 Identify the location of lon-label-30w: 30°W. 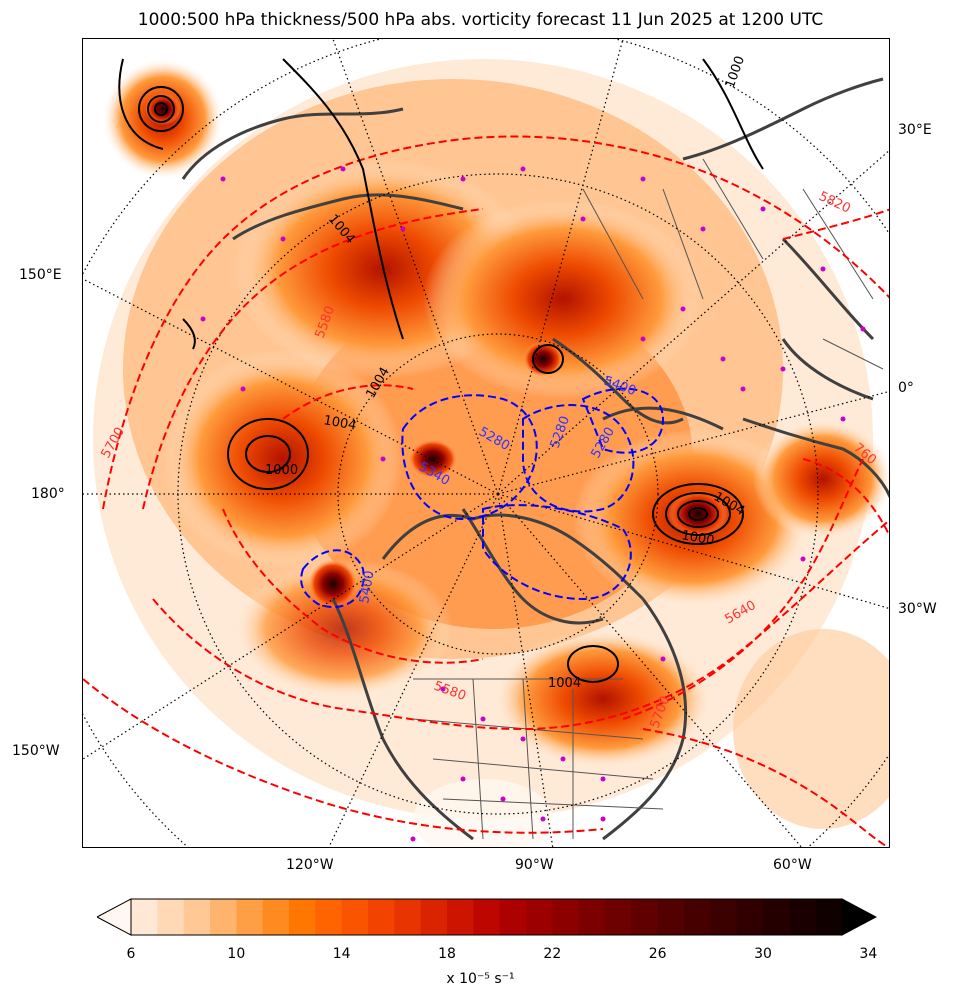
(917, 609).